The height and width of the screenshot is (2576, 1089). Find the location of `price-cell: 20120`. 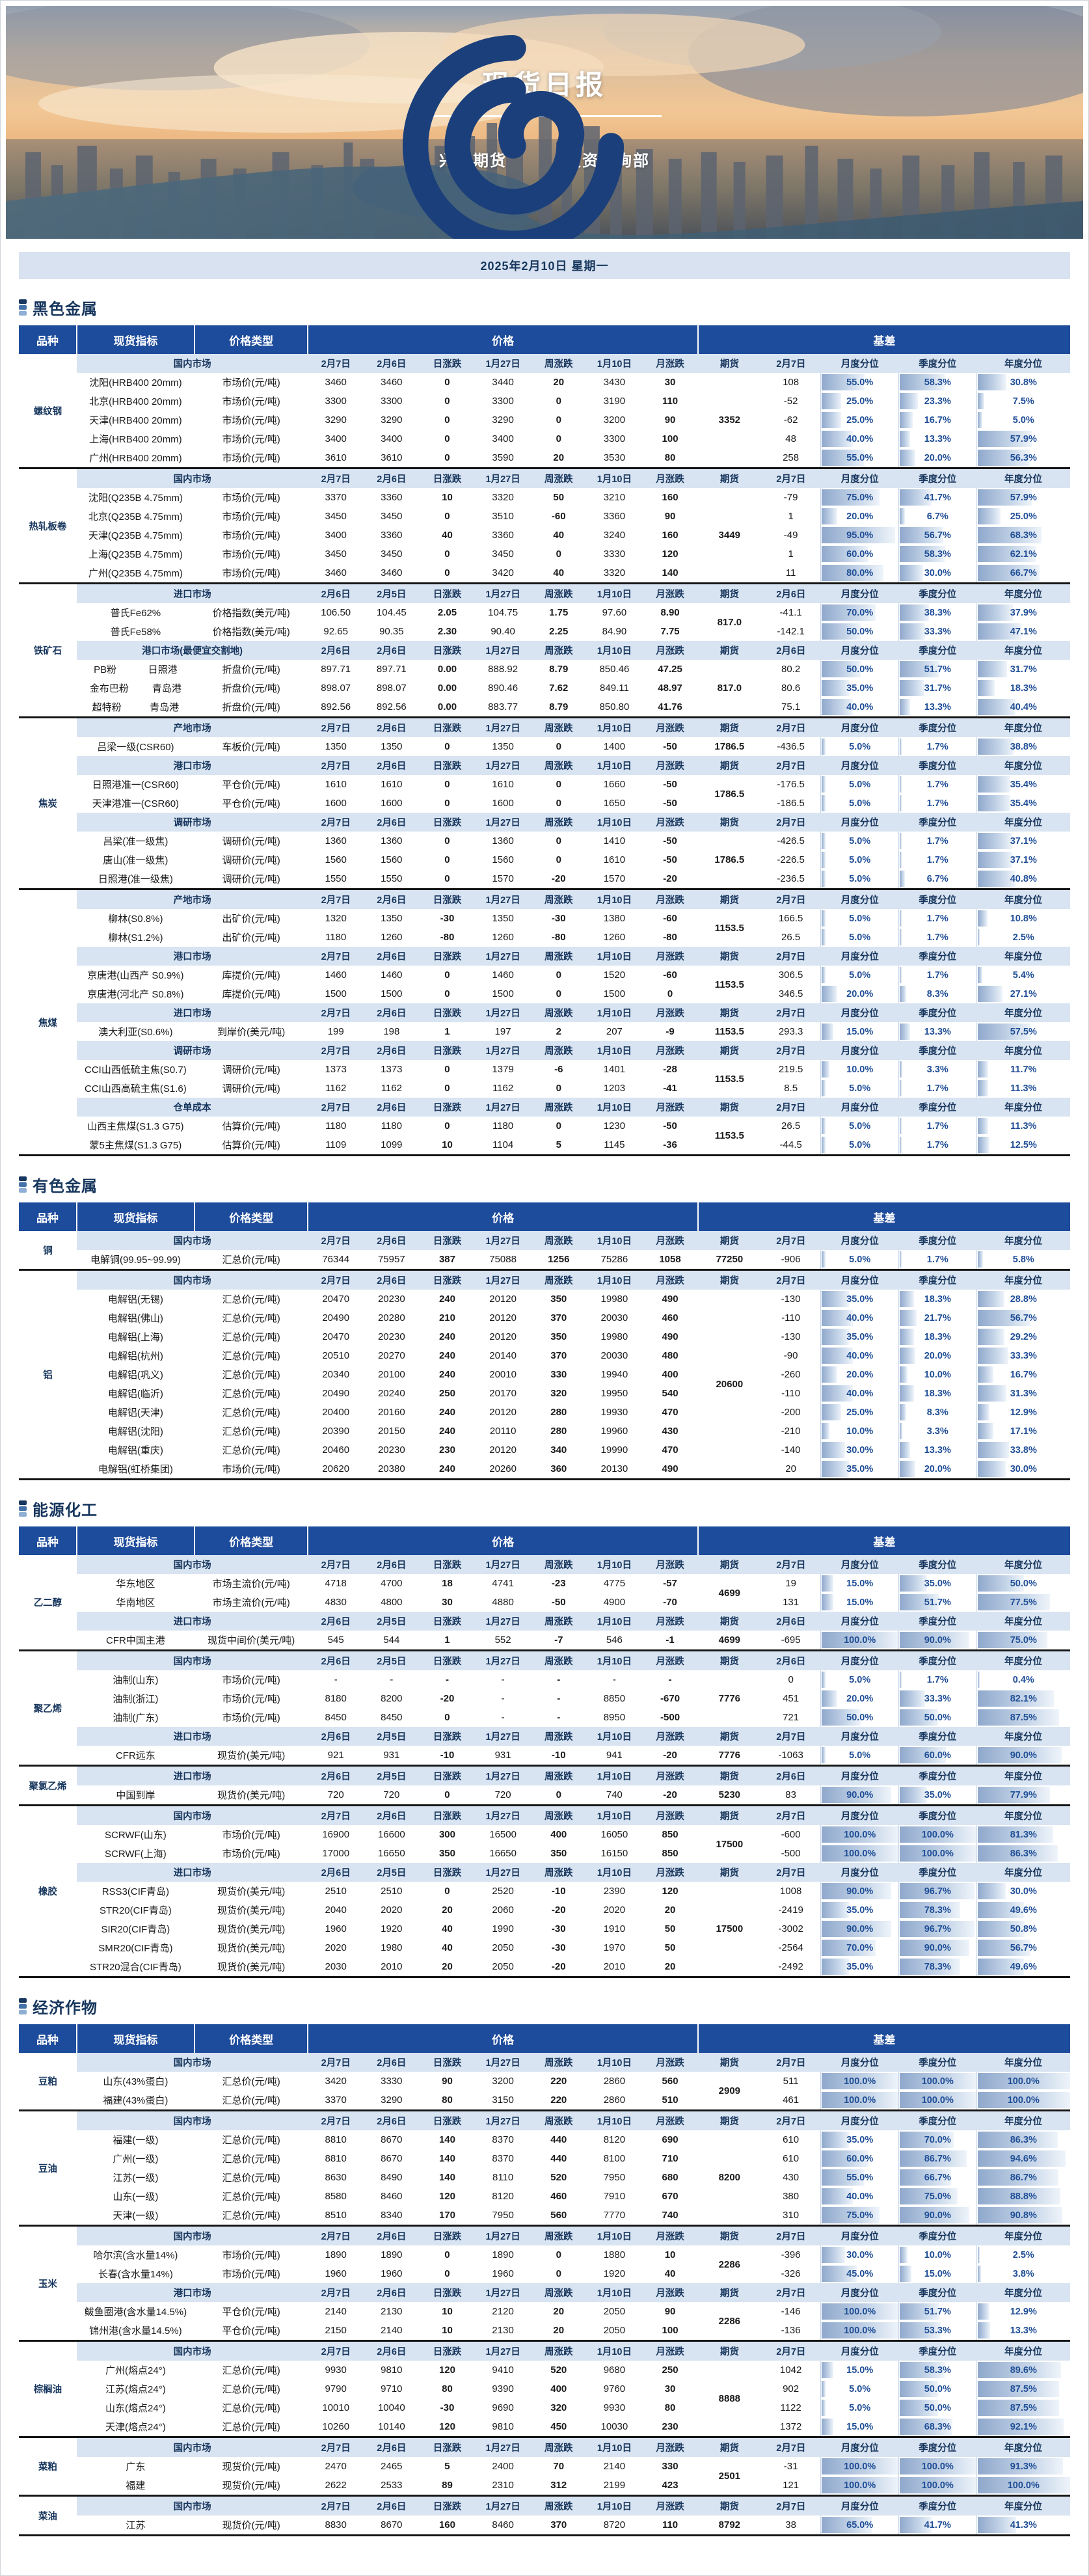

price-cell: 20120 is located at coordinates (503, 1336).